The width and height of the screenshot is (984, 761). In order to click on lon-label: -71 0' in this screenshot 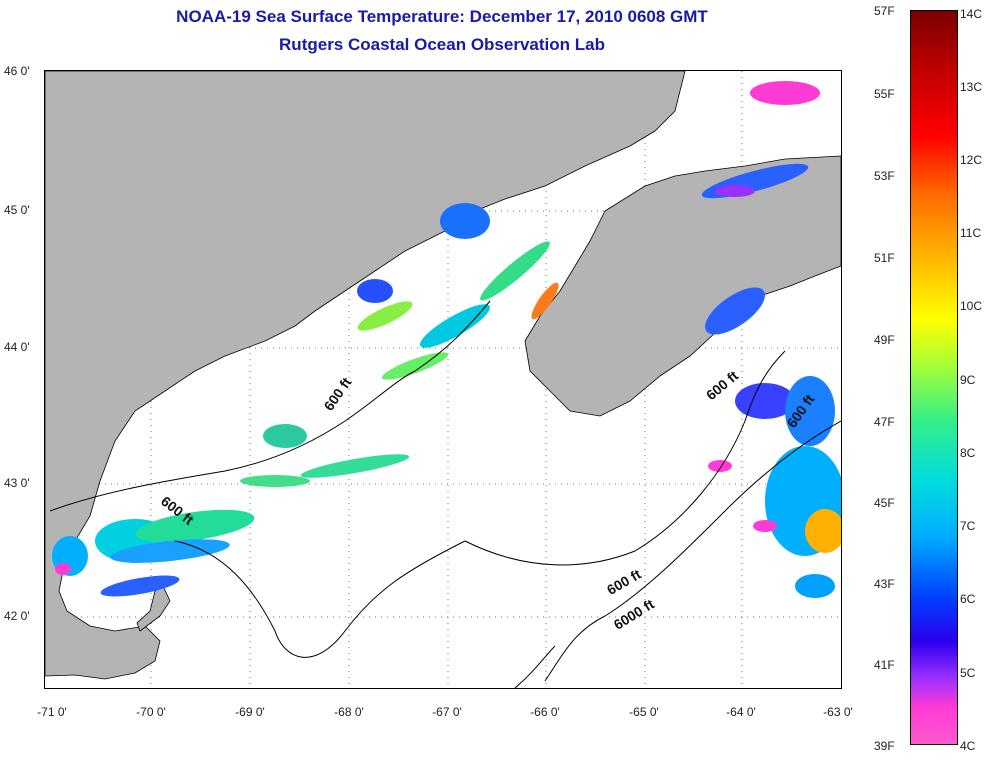, I will do `click(52, 712)`.